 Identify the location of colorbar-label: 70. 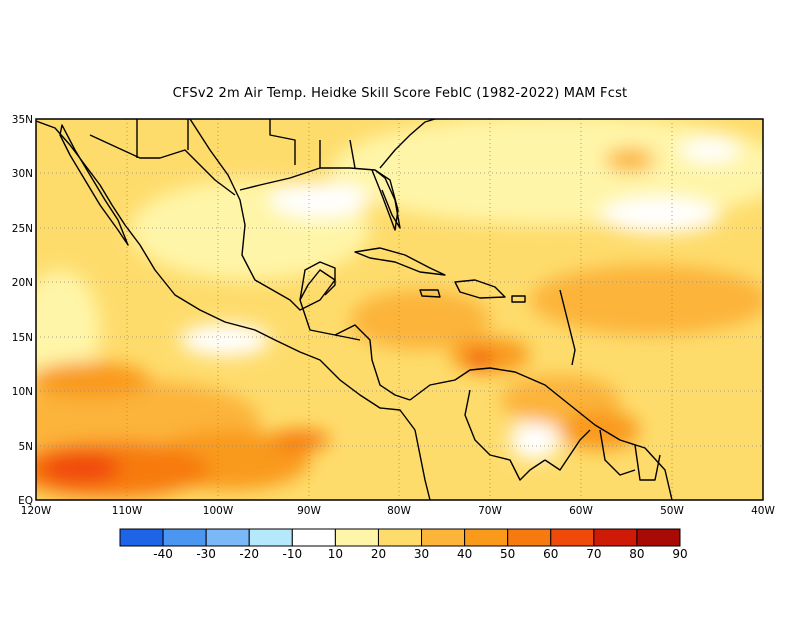
(593, 554).